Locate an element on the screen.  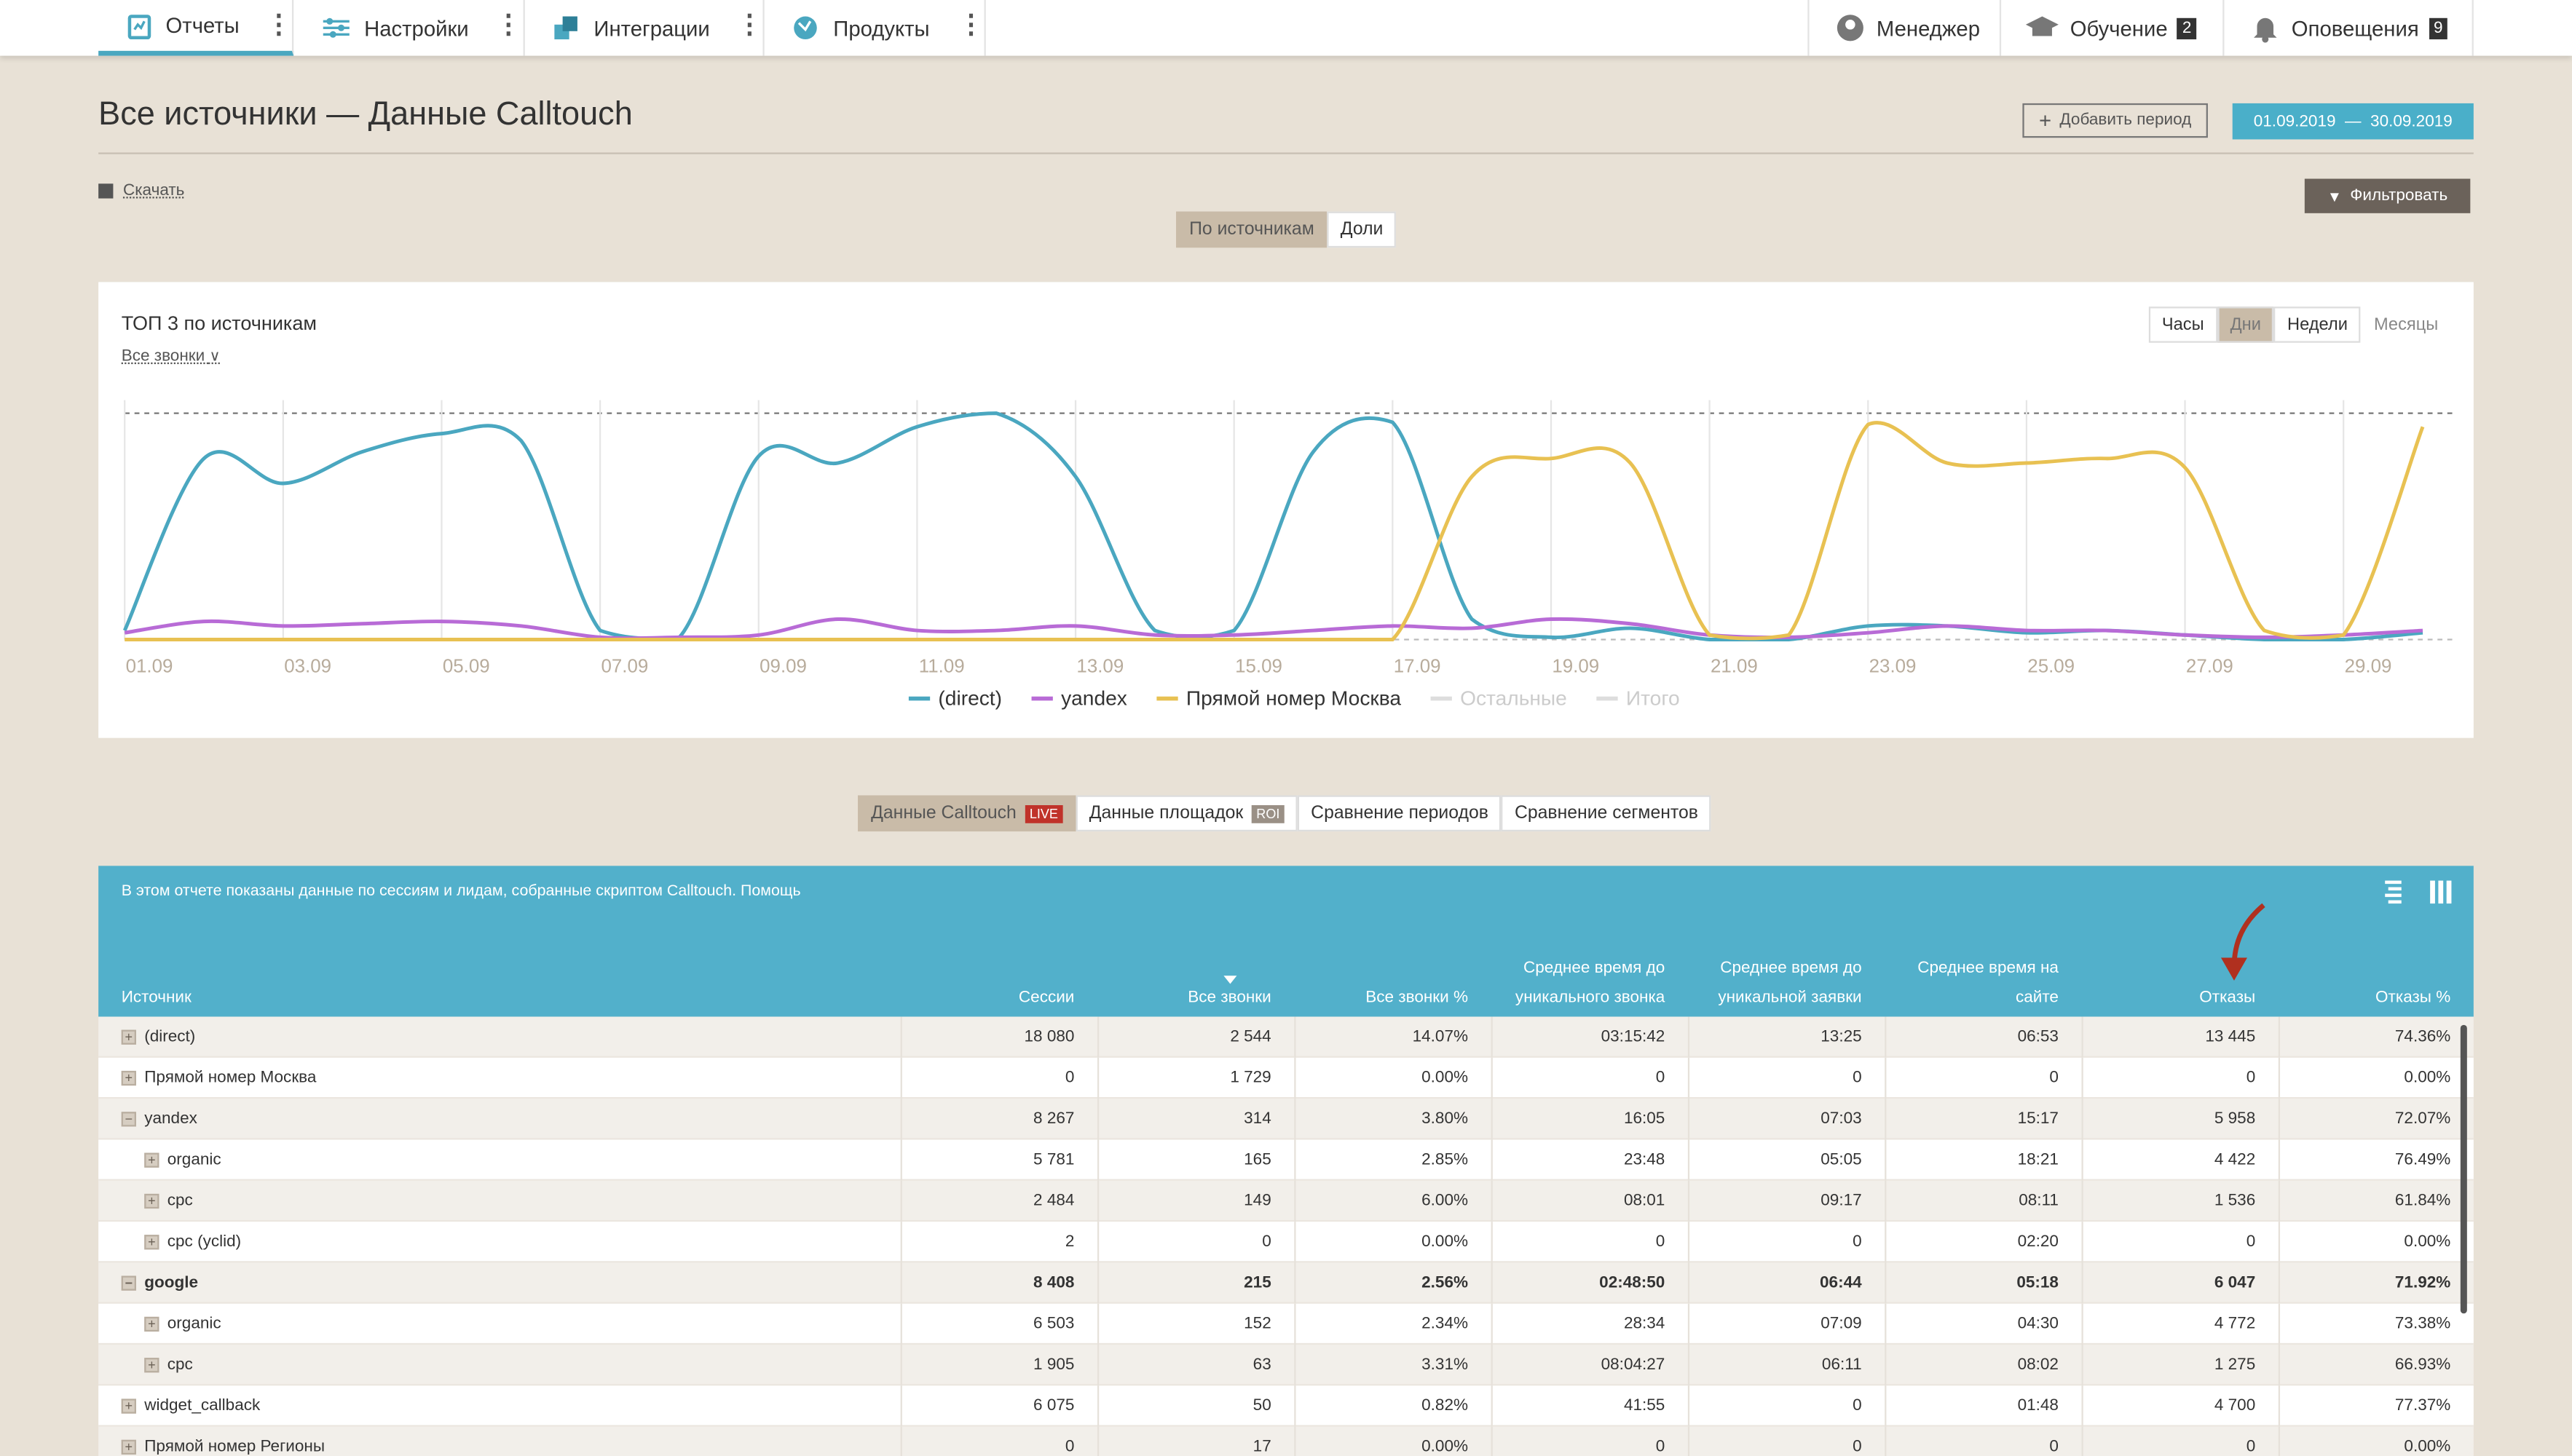
metric-select: Все звонки ∨ is located at coordinates (171, 356).